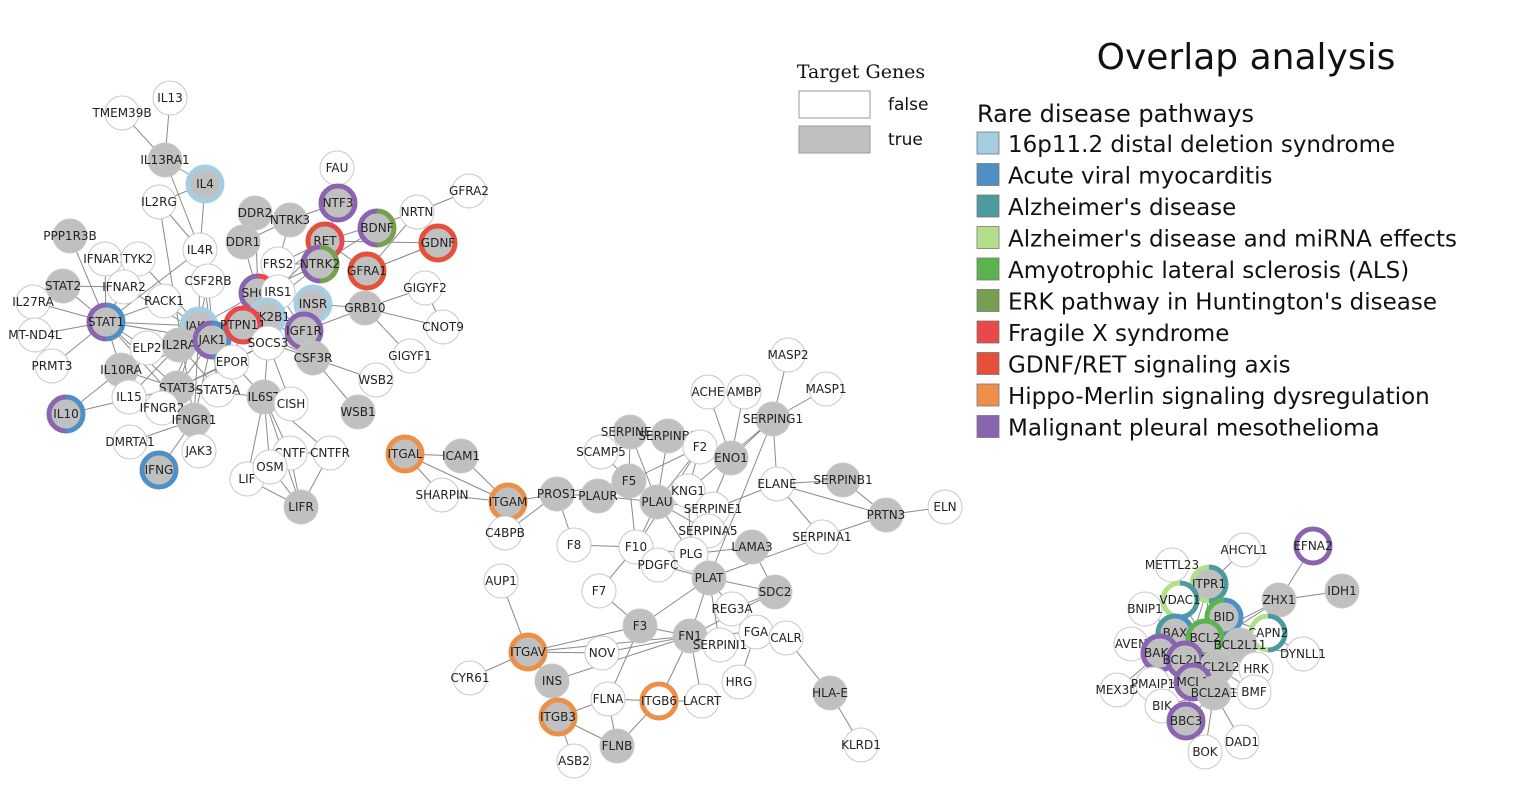  I want to click on node-masp1: MASP1, so click(826, 389).